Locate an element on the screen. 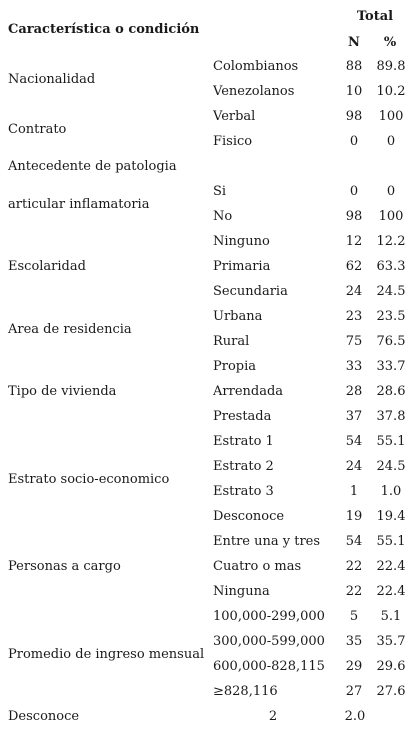 This screenshot has height=733, width=414. value-n: 1 is located at coordinates (354, 491).